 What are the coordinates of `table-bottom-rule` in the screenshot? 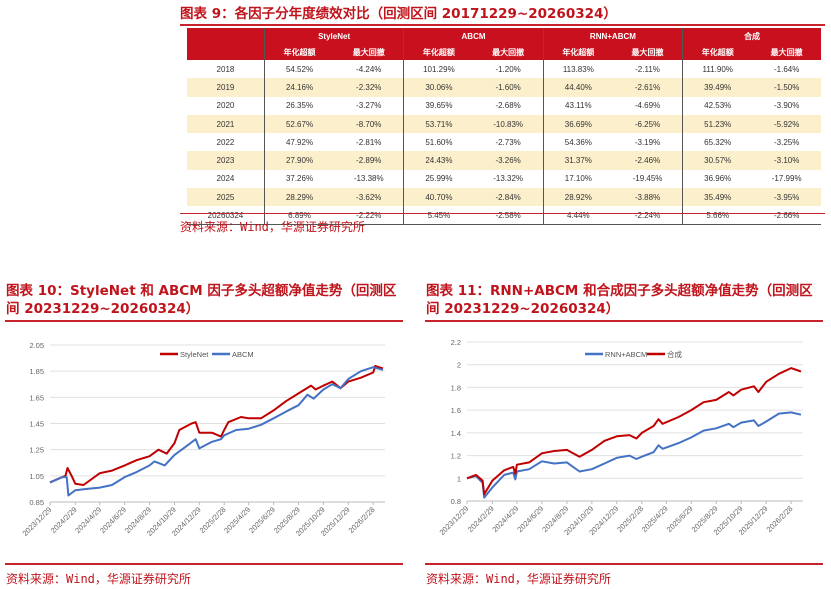 It's located at (502, 213).